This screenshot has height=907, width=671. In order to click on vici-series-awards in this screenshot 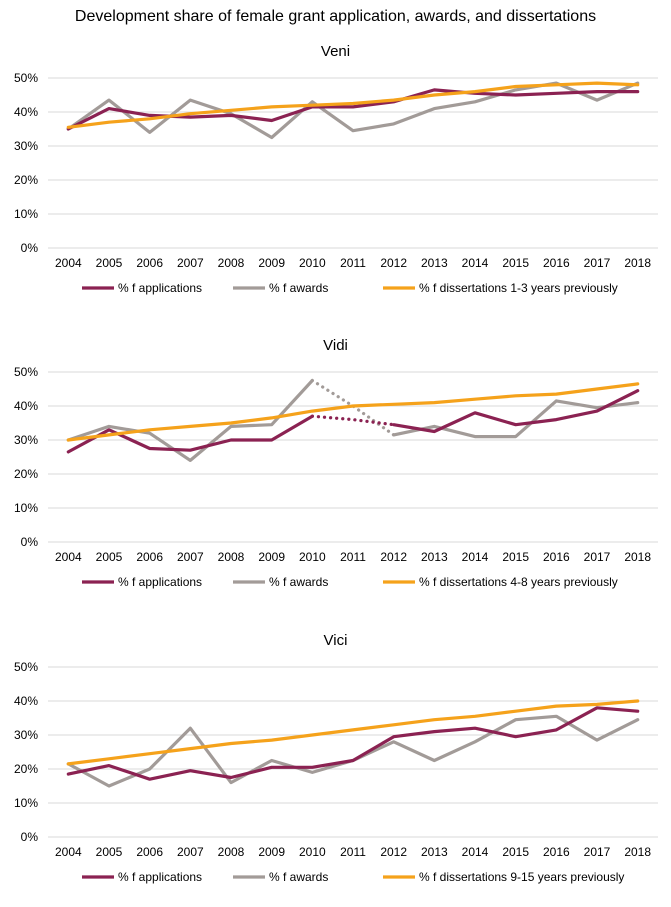, I will do `click(353, 751)`.